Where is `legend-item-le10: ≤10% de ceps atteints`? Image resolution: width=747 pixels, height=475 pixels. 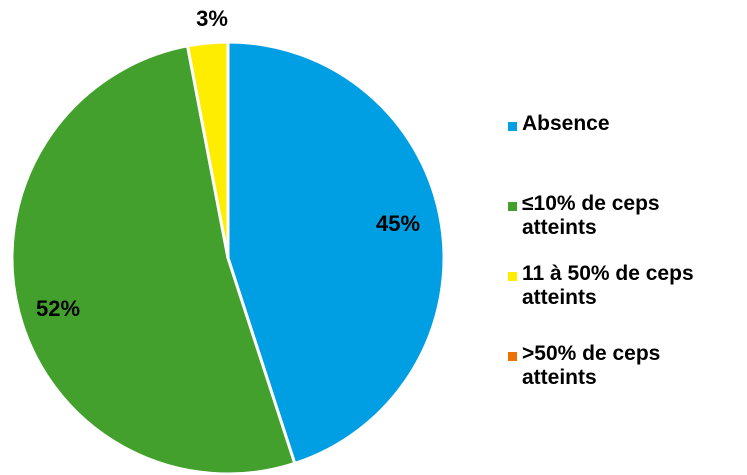 legend-item-le10: ≤10% de ceps atteints is located at coordinates (623, 216).